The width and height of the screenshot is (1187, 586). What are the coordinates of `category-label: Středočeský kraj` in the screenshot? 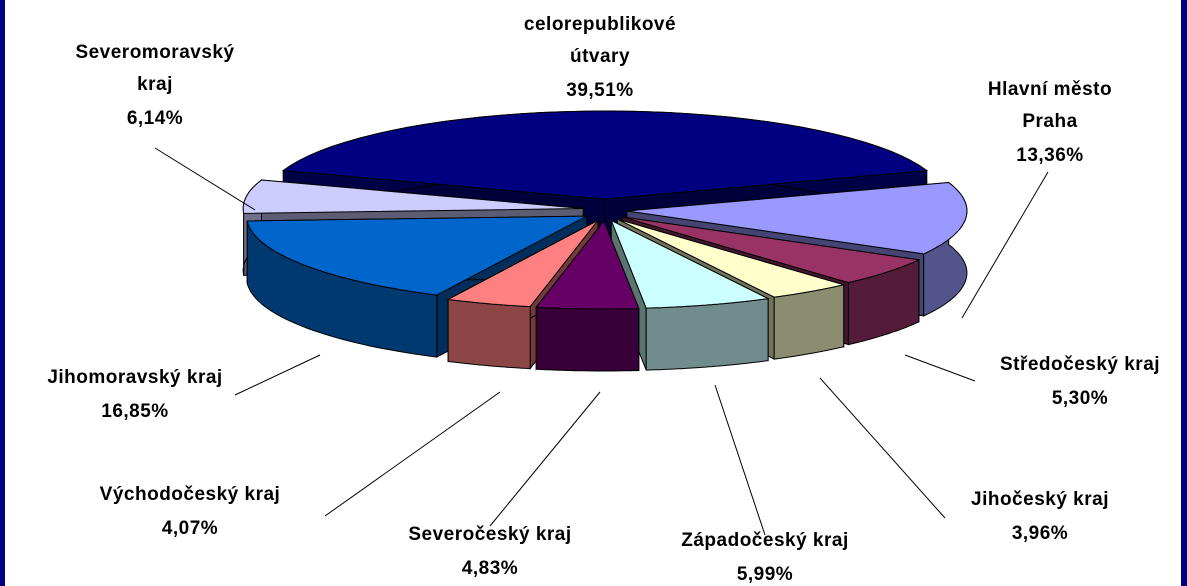 It's located at (1080, 364).